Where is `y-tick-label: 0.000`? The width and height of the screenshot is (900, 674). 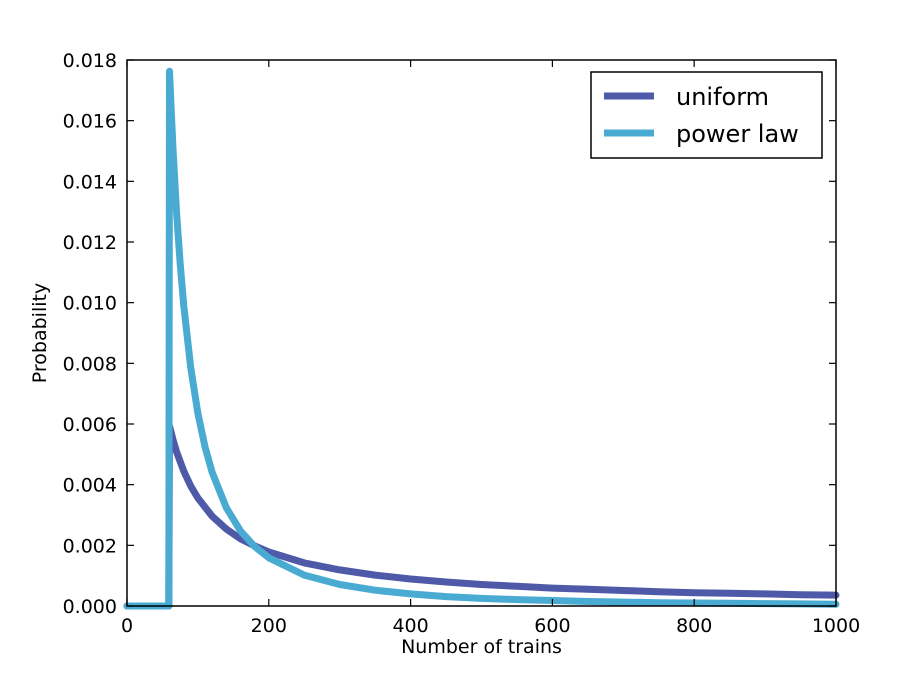 y-tick-label: 0.000 is located at coordinates (90, 607).